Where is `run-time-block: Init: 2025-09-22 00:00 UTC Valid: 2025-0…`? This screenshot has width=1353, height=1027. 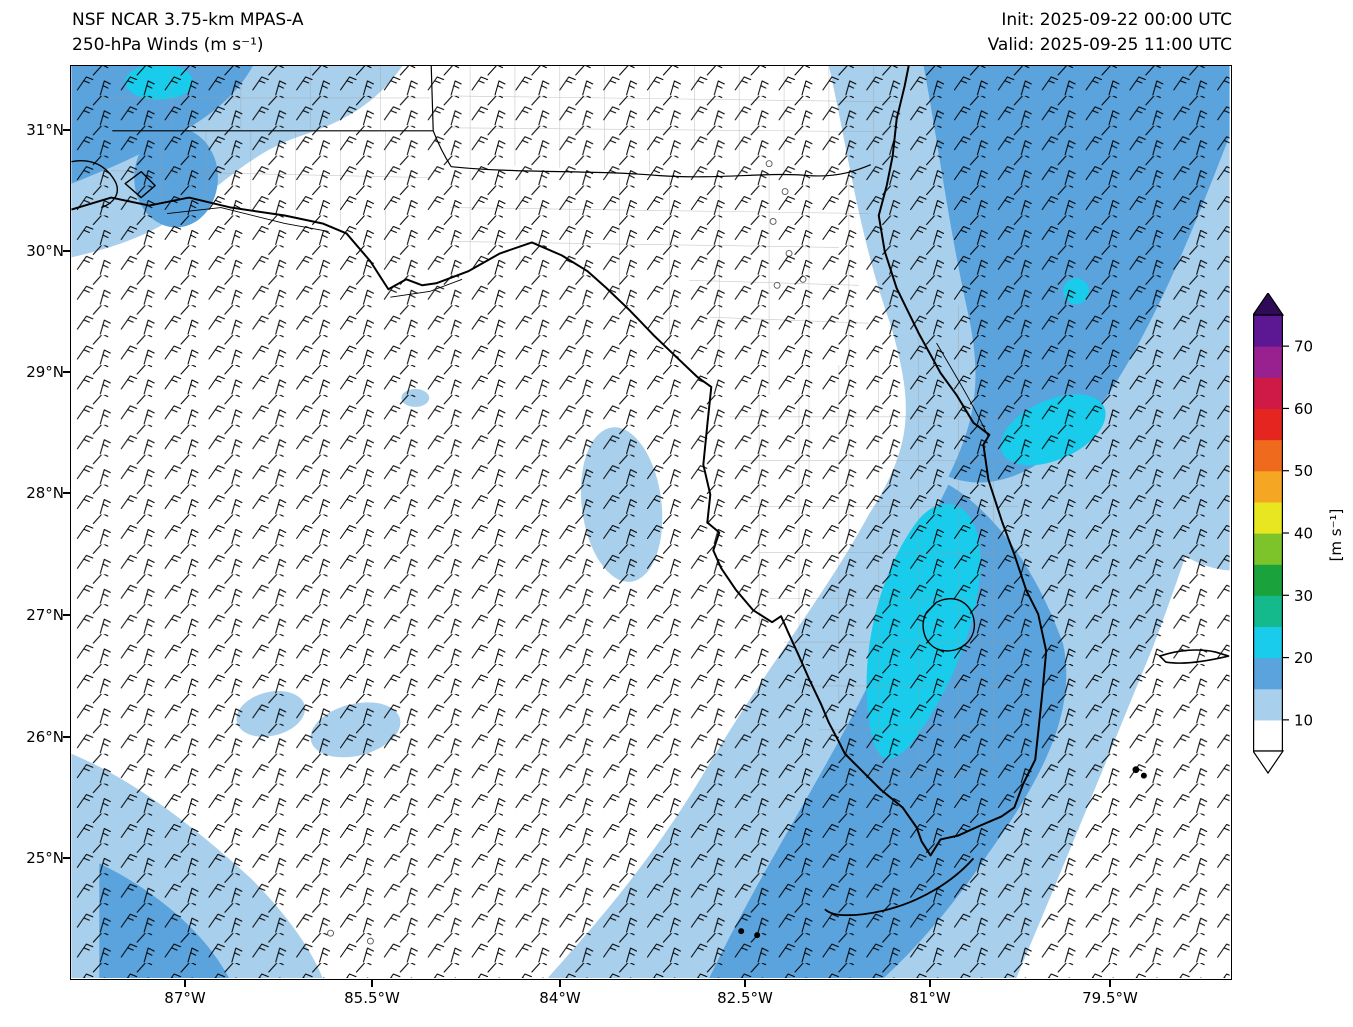
run-time-block: Init: 2025-09-22 00:00 UTC Valid: 2025-0… is located at coordinates (1110, 33).